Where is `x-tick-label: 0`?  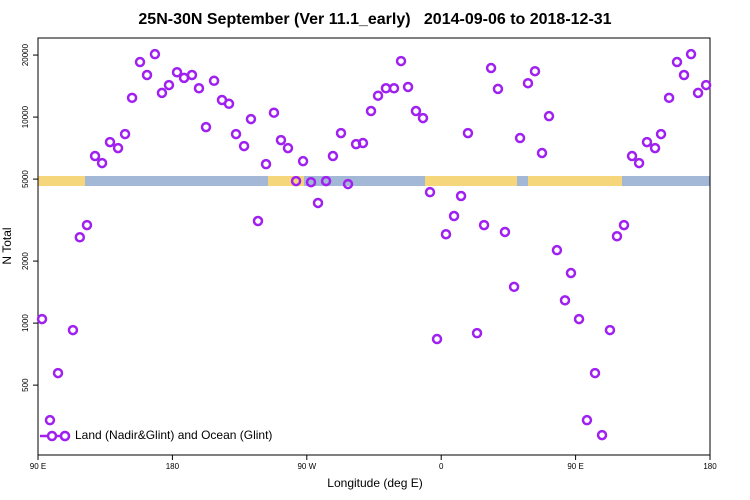
x-tick-label: 0 is located at coordinates (441, 466).